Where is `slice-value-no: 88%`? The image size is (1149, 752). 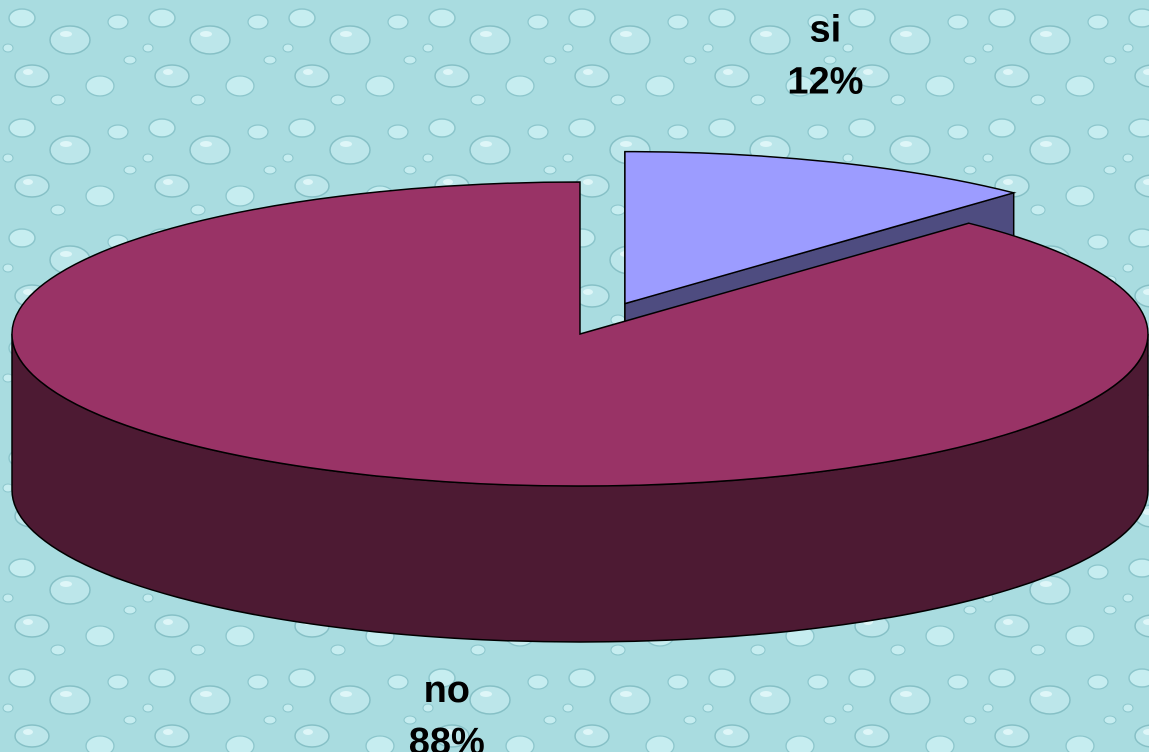 slice-value-no: 88% is located at coordinates (447, 736).